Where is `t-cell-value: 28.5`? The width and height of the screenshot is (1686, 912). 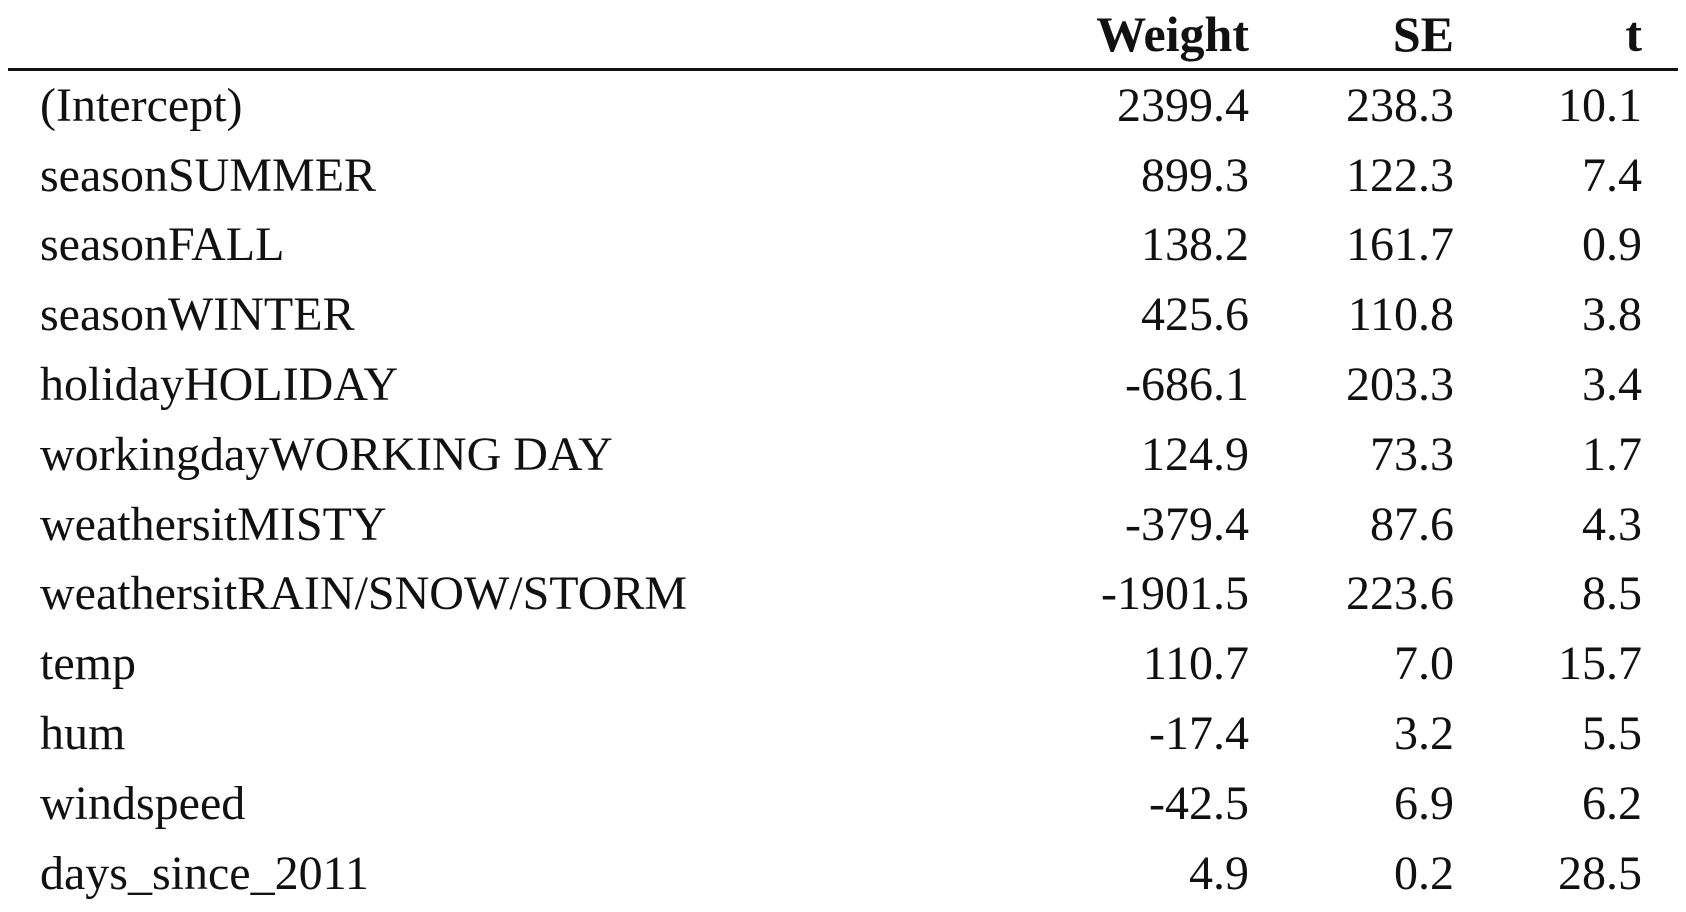 t-cell-value: 28.5 is located at coordinates (1600, 873).